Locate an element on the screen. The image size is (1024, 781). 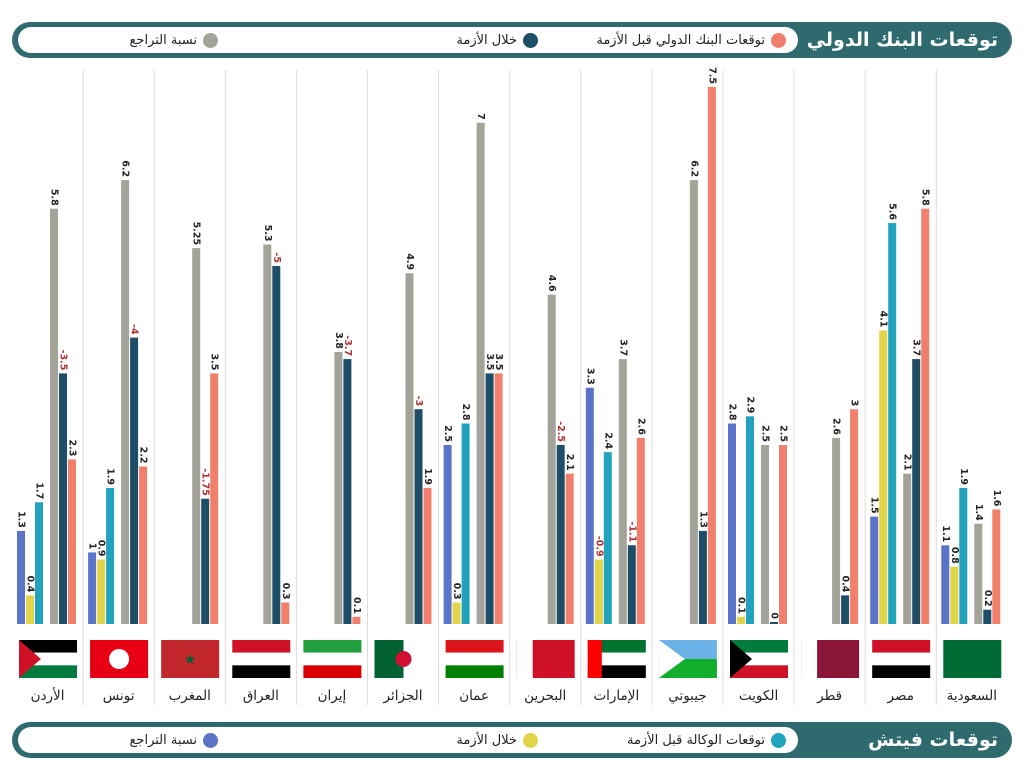
data-label: 1 is located at coordinates (92, 546).